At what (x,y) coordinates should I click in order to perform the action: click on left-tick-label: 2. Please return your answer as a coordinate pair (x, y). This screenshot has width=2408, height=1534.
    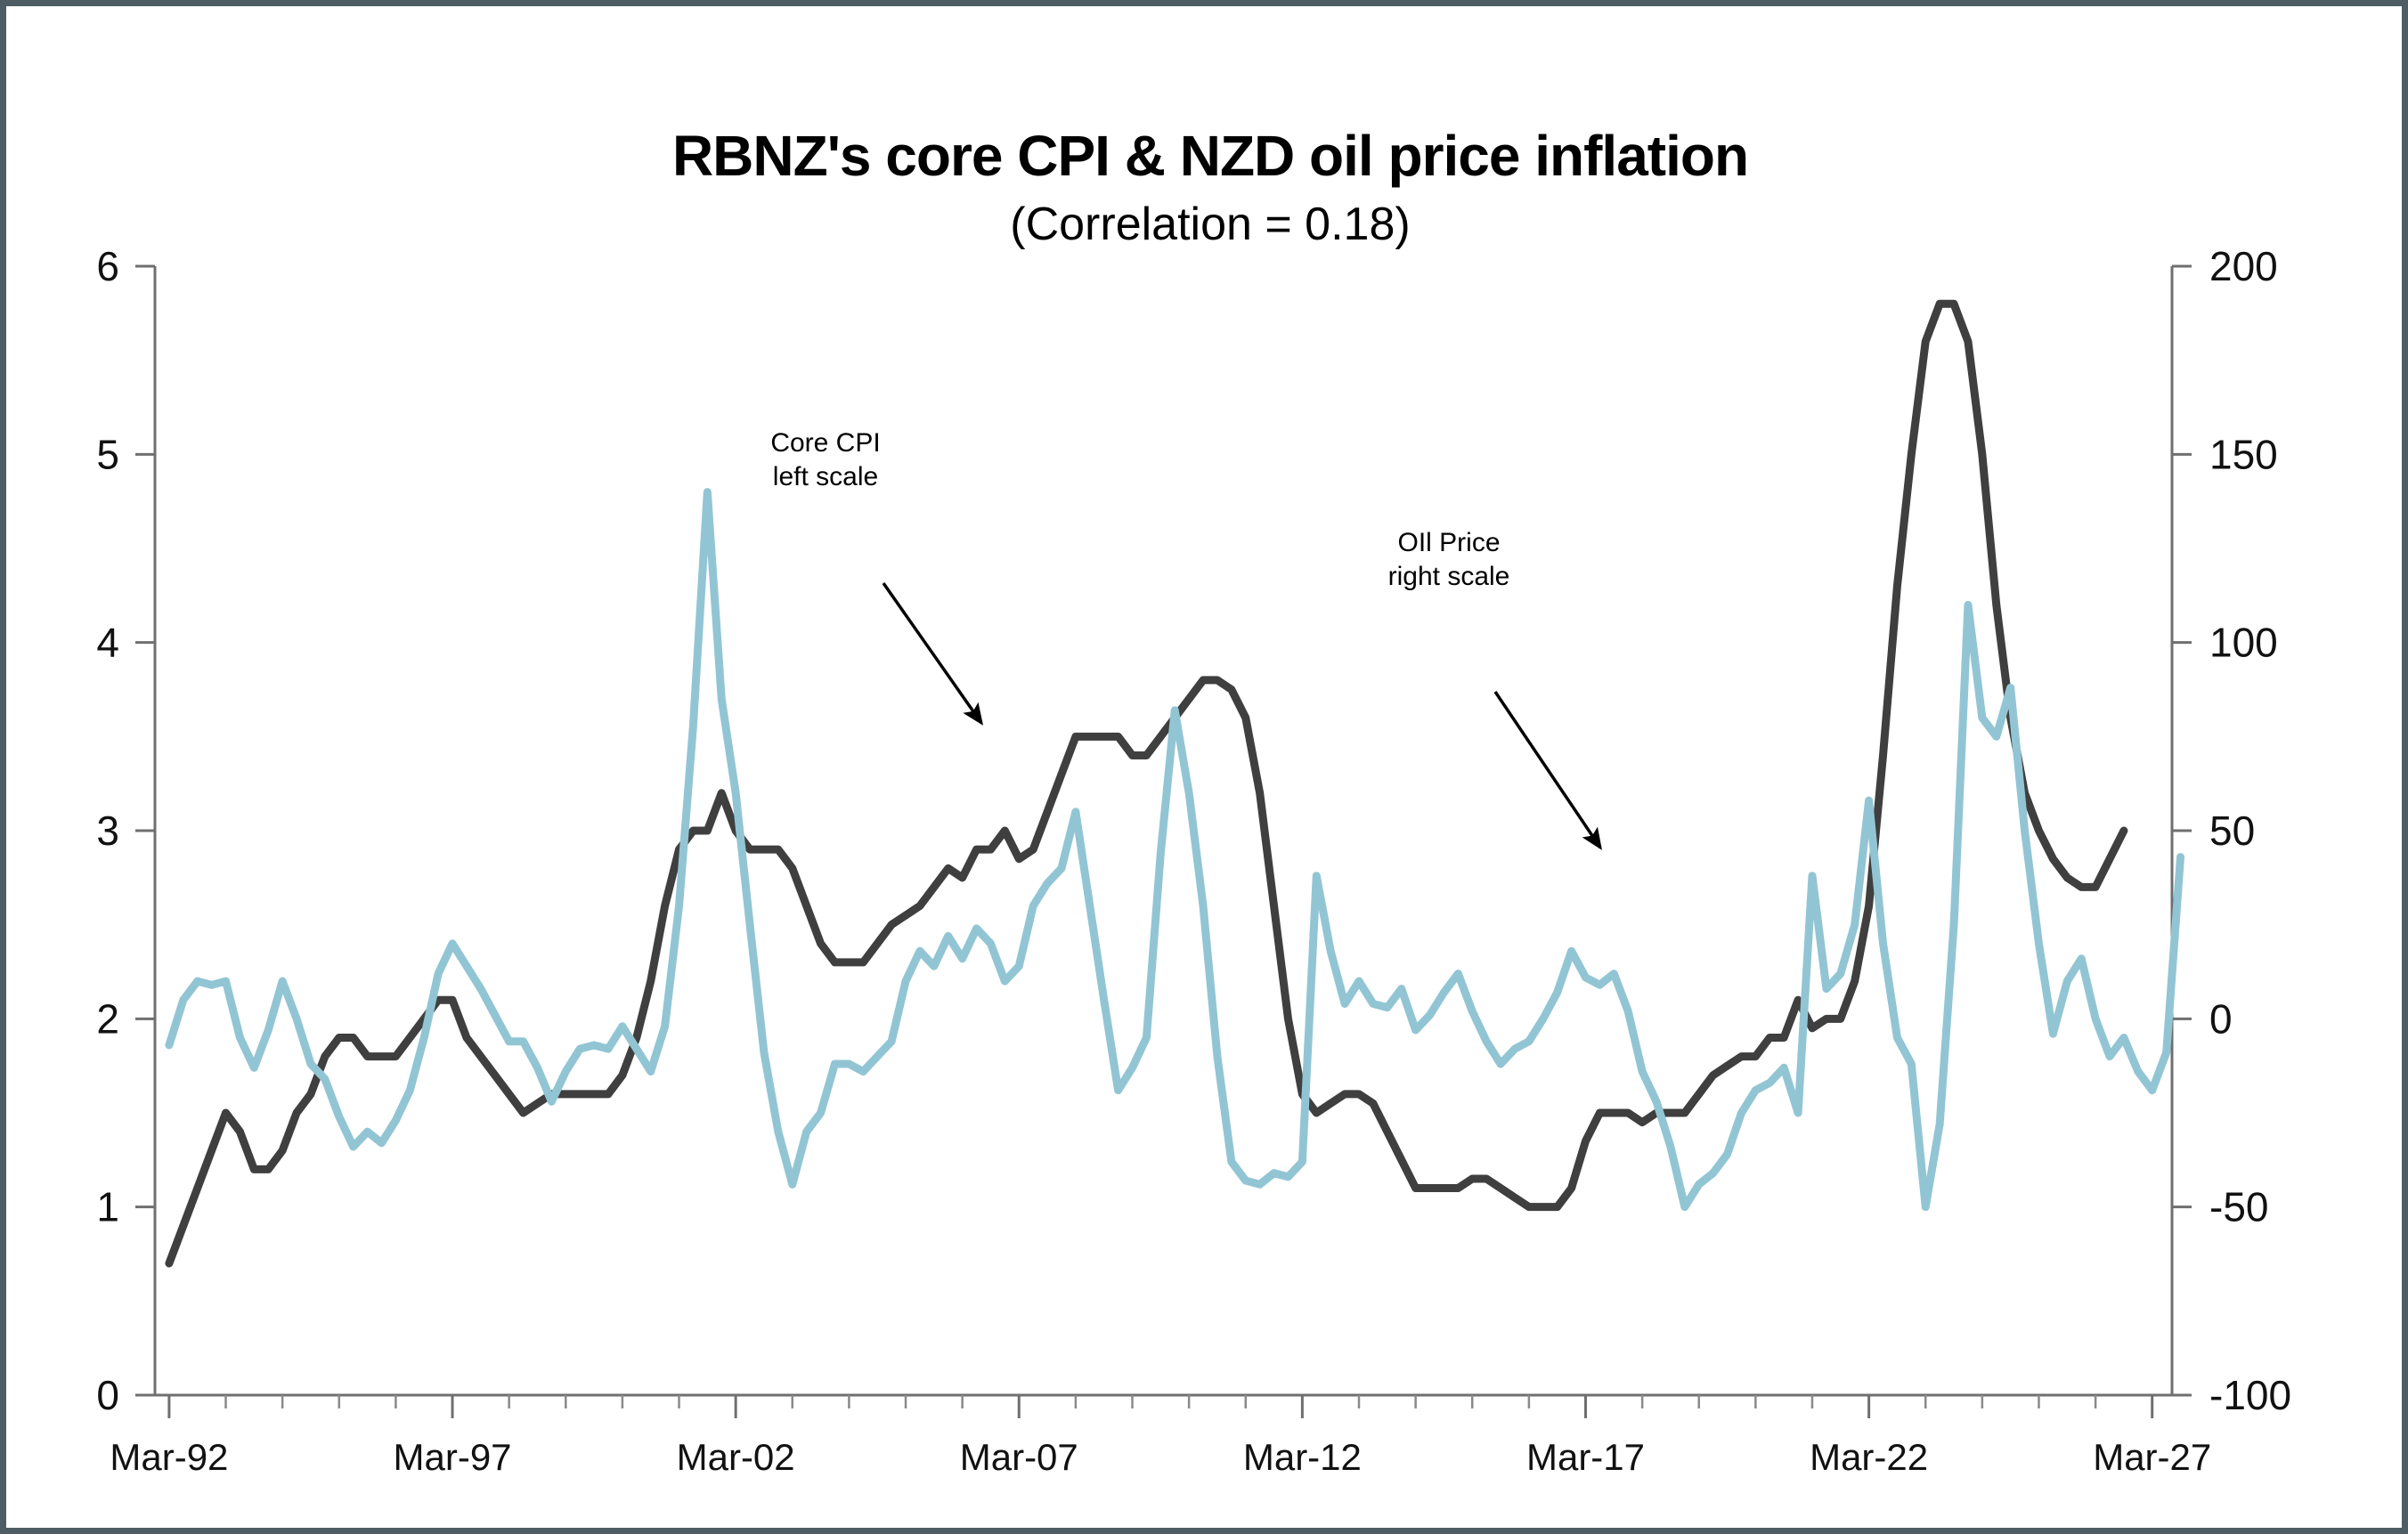
    Looking at the image, I should click on (107, 1019).